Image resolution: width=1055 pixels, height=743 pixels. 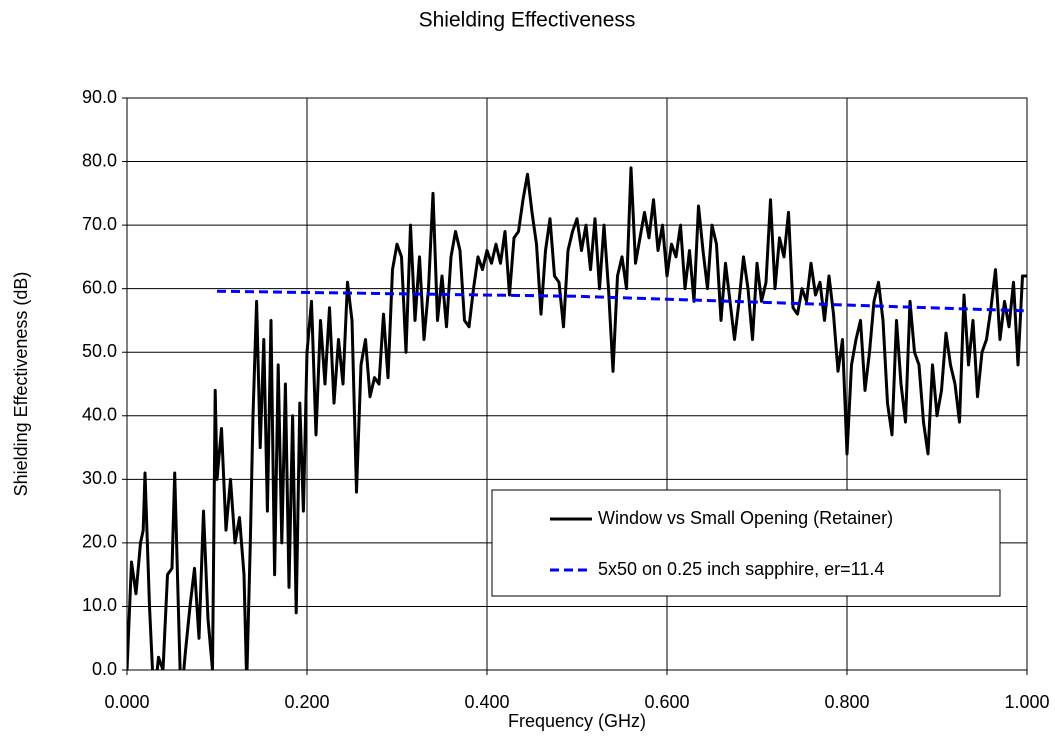 I want to click on y-axis-label: Shielding Effectiveness (dB), so click(x=21, y=384).